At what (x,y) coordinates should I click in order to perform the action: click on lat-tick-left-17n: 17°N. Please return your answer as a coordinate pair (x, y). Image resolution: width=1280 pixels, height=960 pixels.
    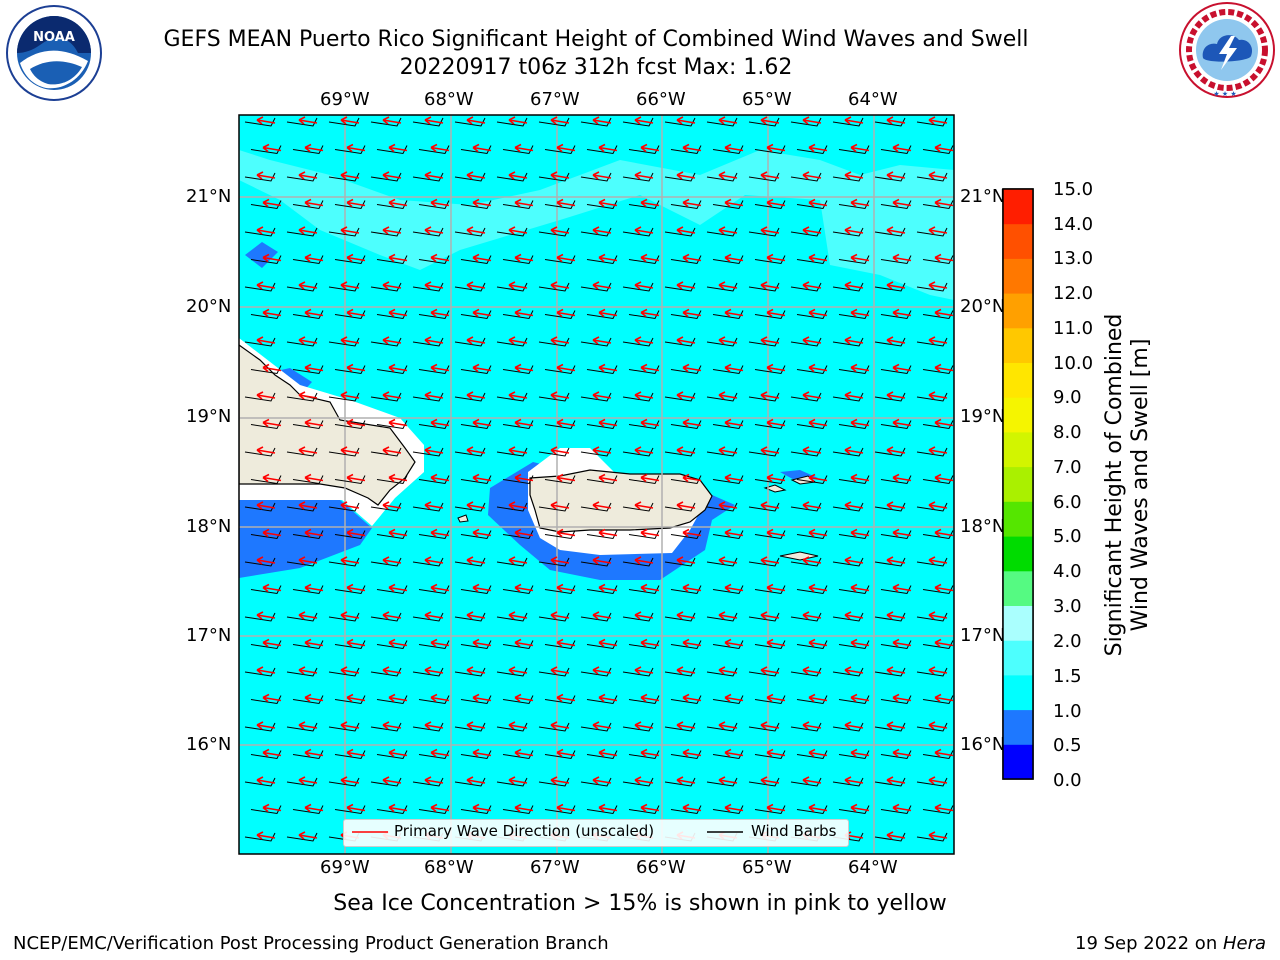
    Looking at the image, I should click on (209, 635).